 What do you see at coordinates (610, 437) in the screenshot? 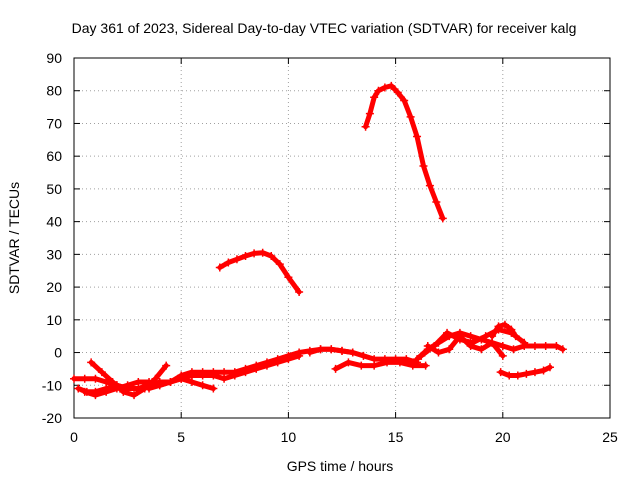
I see `x-tick-label: 25` at bounding box center [610, 437].